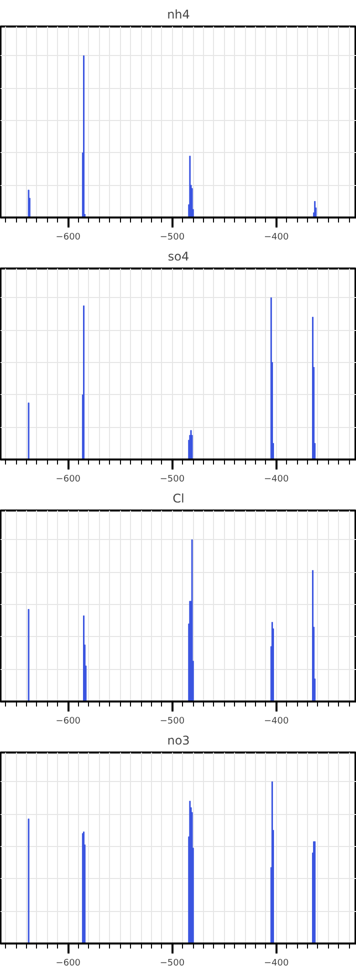 The height and width of the screenshot is (971, 356). What do you see at coordinates (179, 257) in the screenshot?
I see `chart-title: so4` at bounding box center [179, 257].